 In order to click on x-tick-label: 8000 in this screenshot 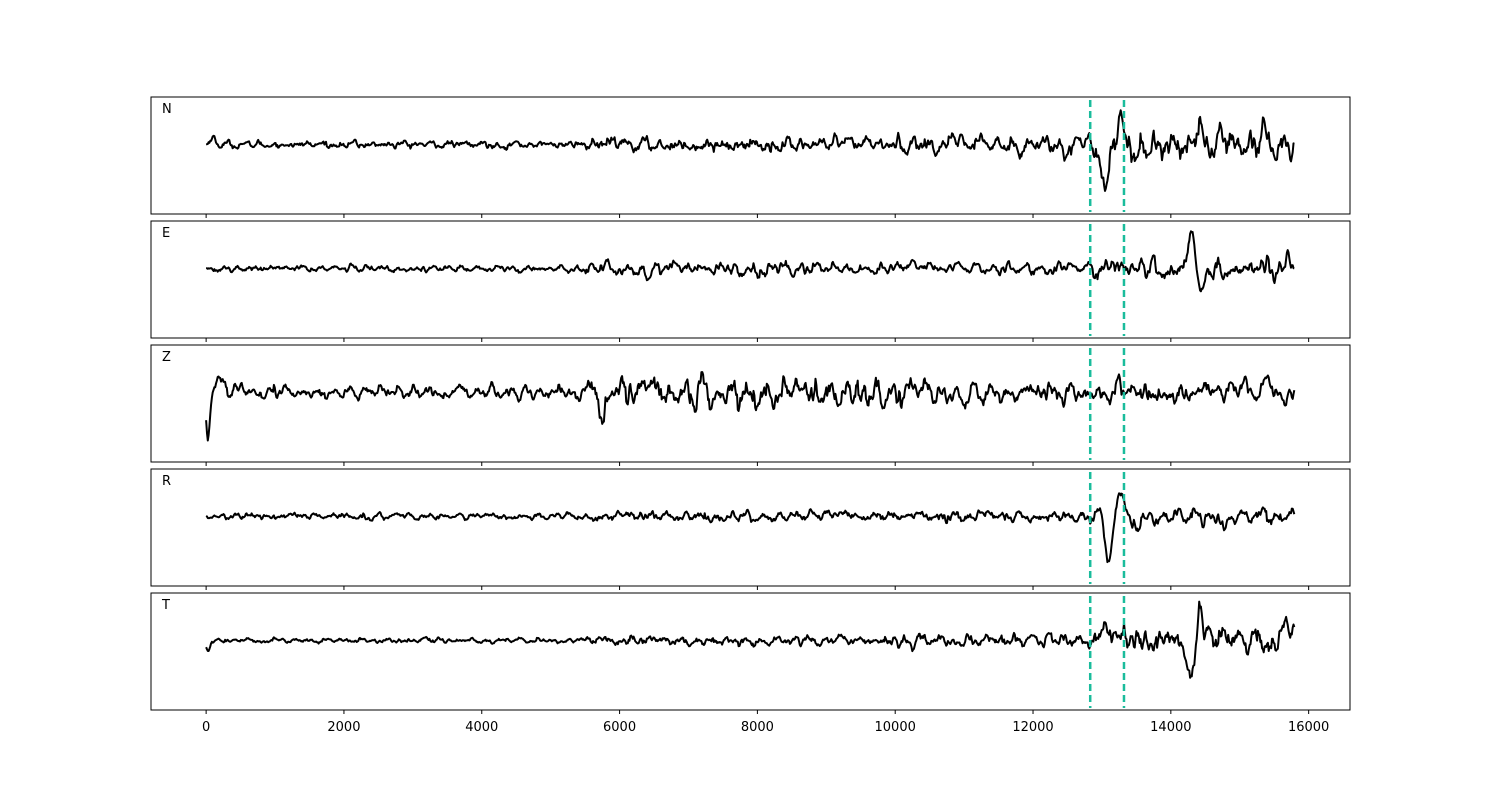, I will do `click(757, 727)`.